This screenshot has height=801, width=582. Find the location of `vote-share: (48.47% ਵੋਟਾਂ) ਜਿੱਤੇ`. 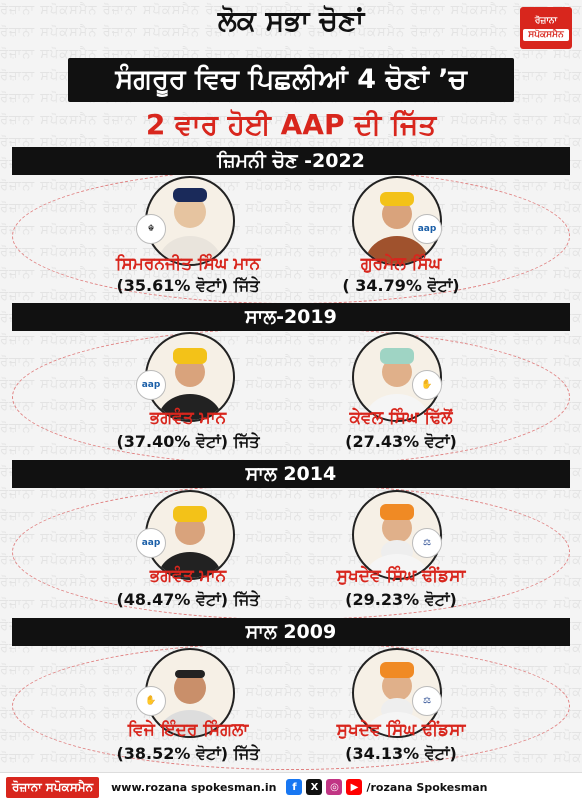

vote-share: (48.47% ਵੋਟਾਂ) ਜਿੱਤੇ is located at coordinates (188, 599).